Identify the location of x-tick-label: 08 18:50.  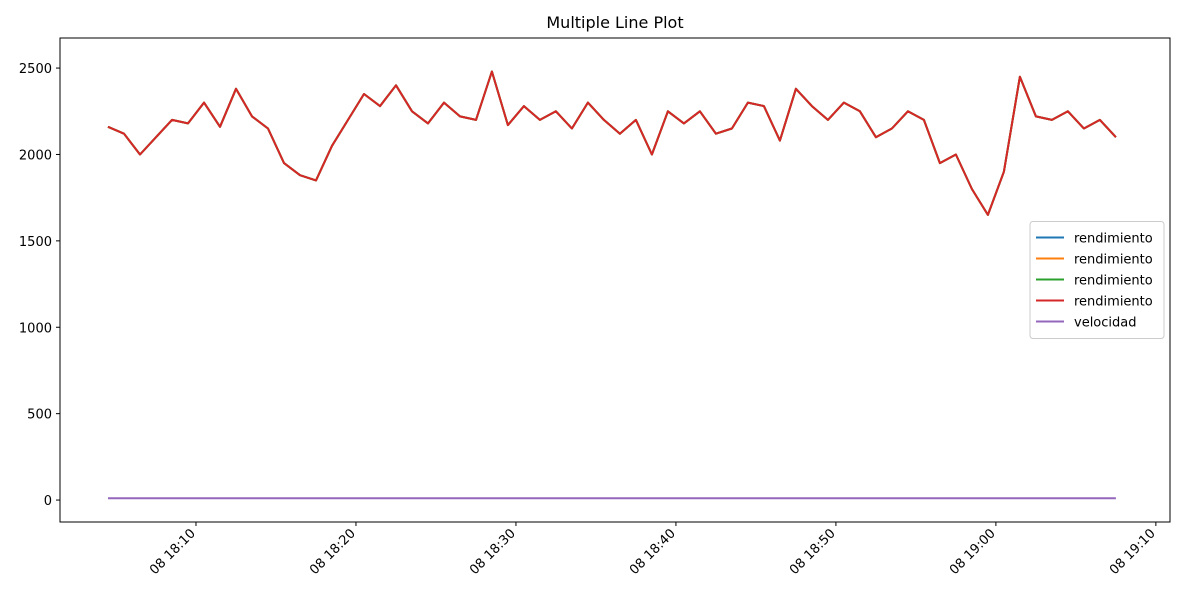
(813, 552).